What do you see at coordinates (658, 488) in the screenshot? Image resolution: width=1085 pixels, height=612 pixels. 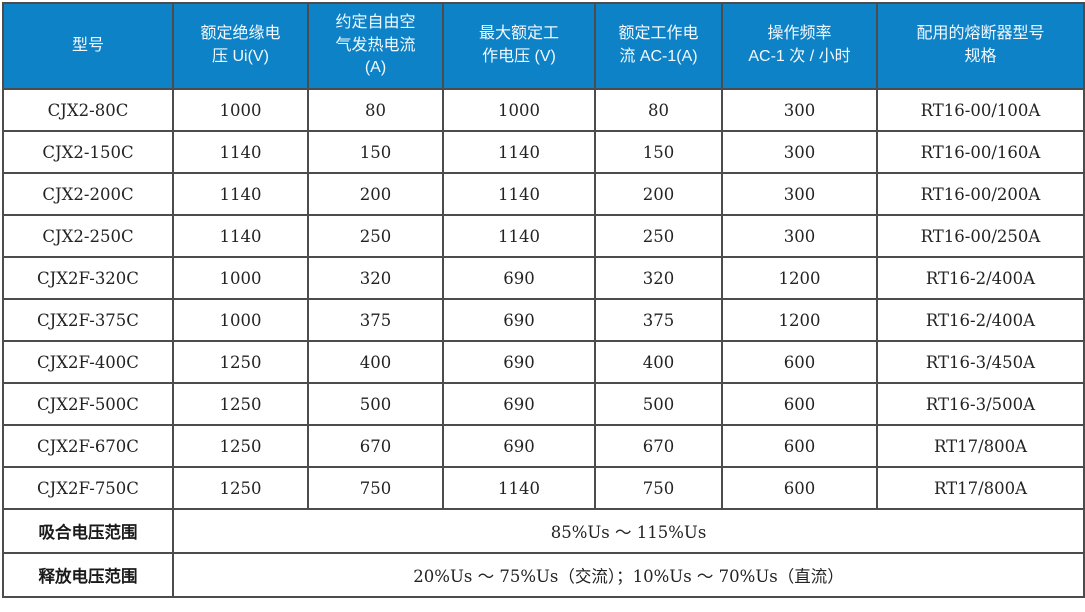 I see `table-cell: 750` at bounding box center [658, 488].